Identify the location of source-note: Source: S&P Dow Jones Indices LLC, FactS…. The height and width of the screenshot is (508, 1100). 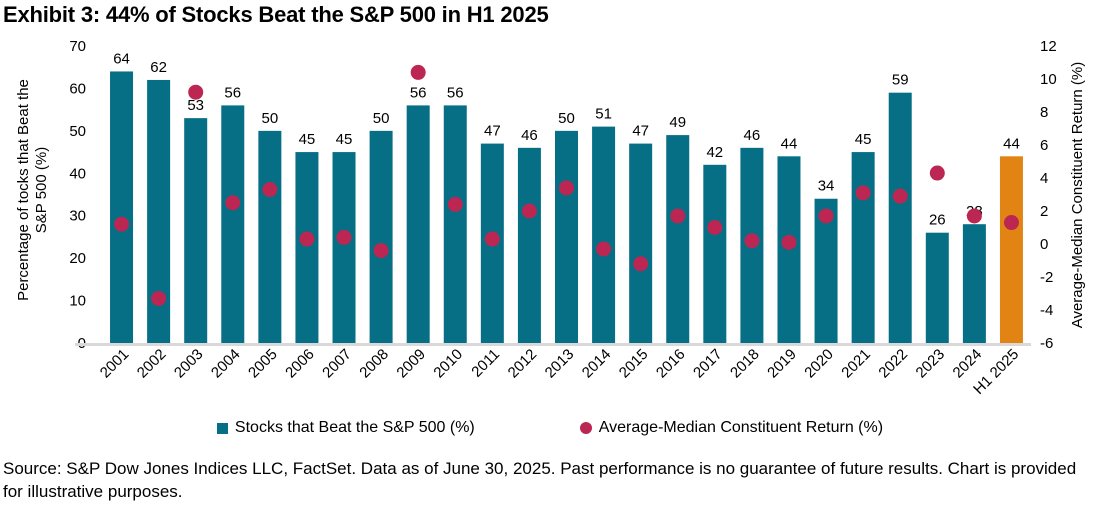
(540, 480).